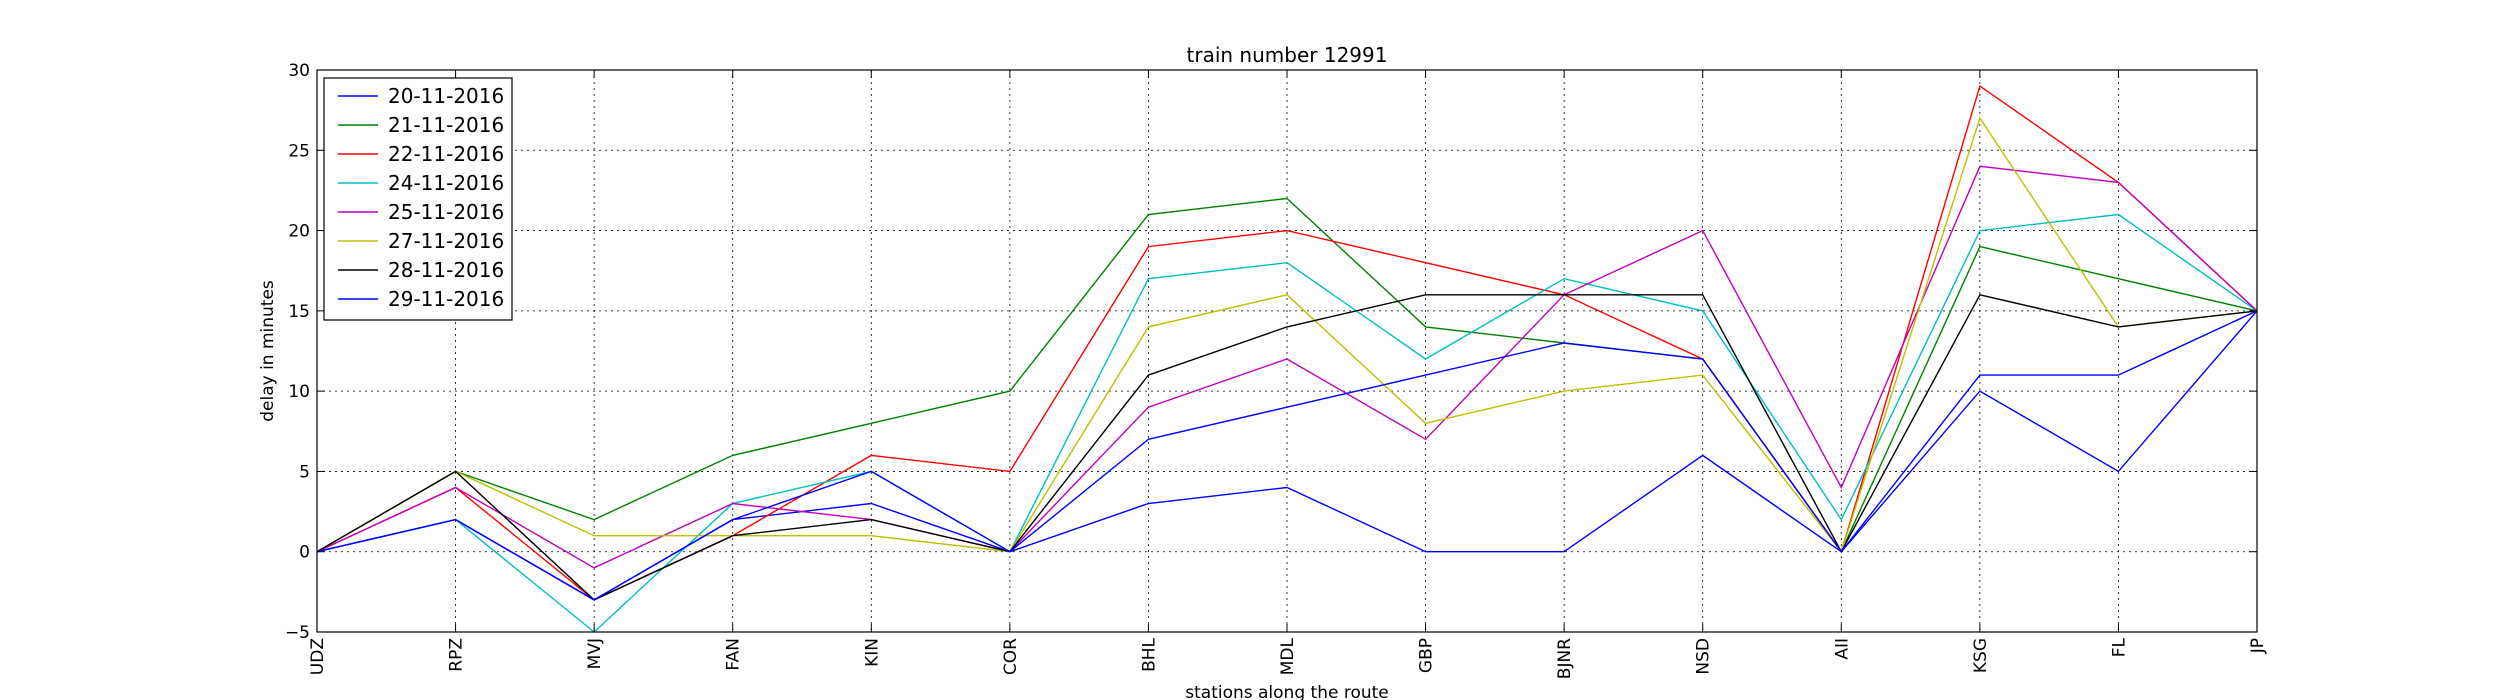  Describe the element at coordinates (299, 71) in the screenshot. I see `y-tick-label: 30` at that location.